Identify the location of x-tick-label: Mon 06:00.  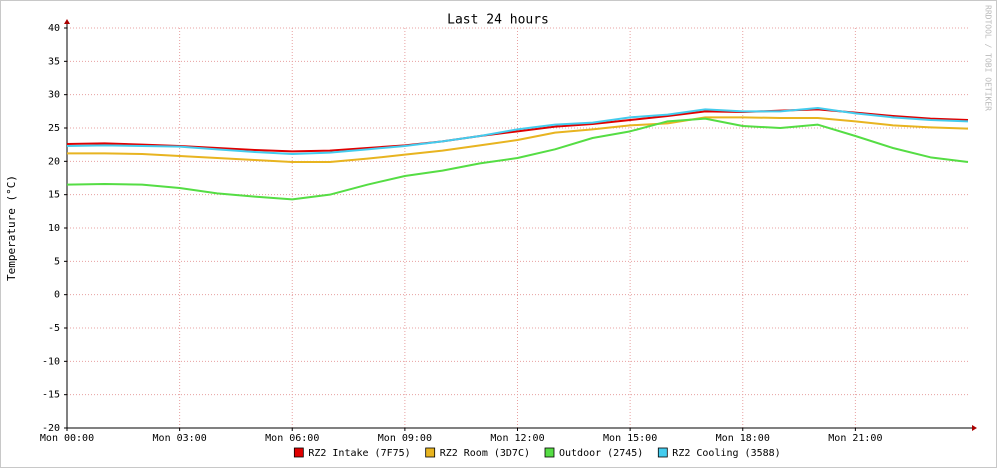
(292, 438).